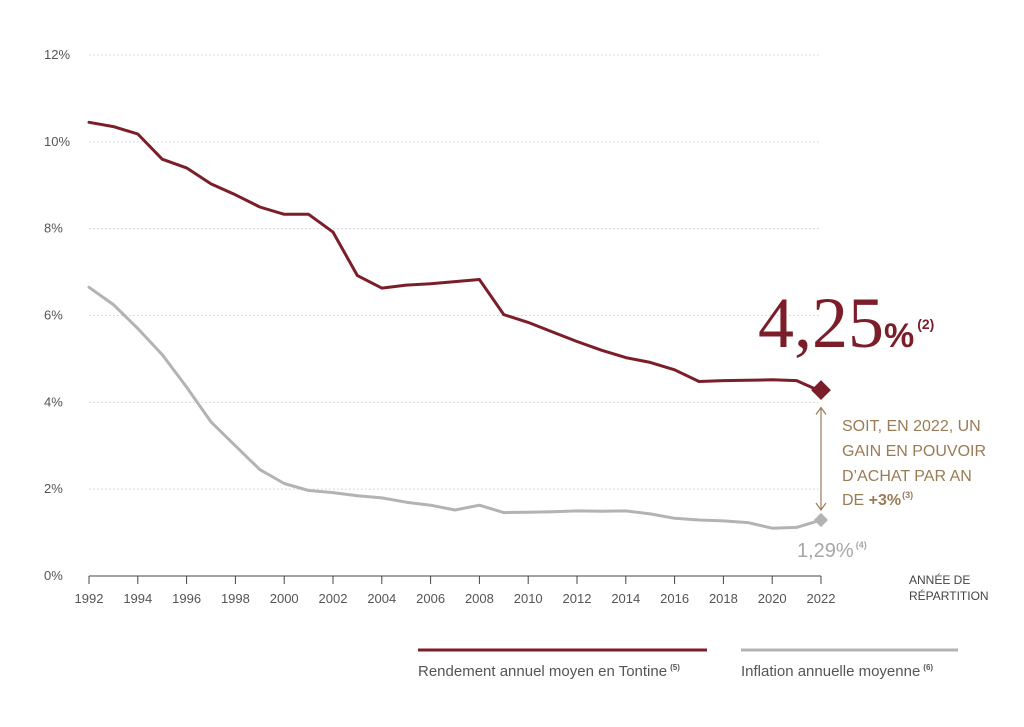 This screenshot has width=1024, height=727. I want to click on x-tick-label: 2016, so click(674, 598).